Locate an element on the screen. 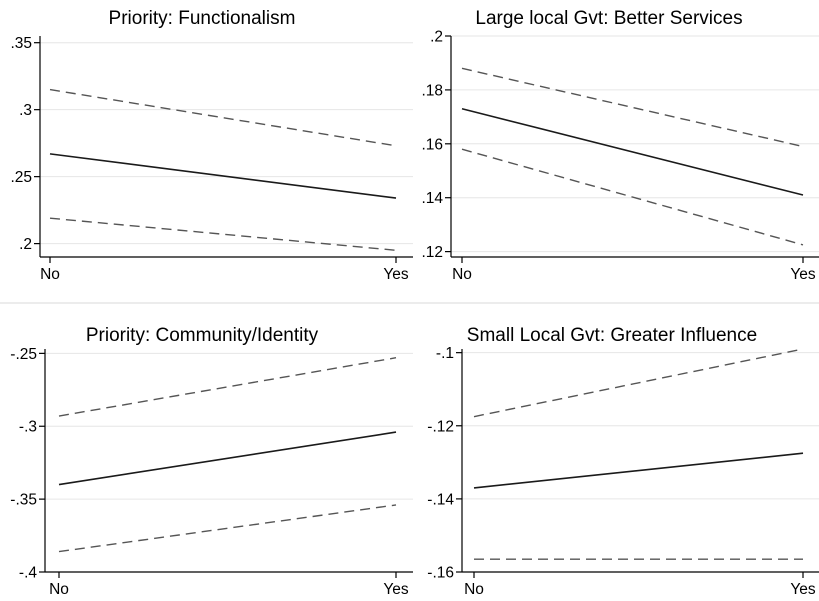  y-tick-label: -.1 is located at coordinates (445, 353).